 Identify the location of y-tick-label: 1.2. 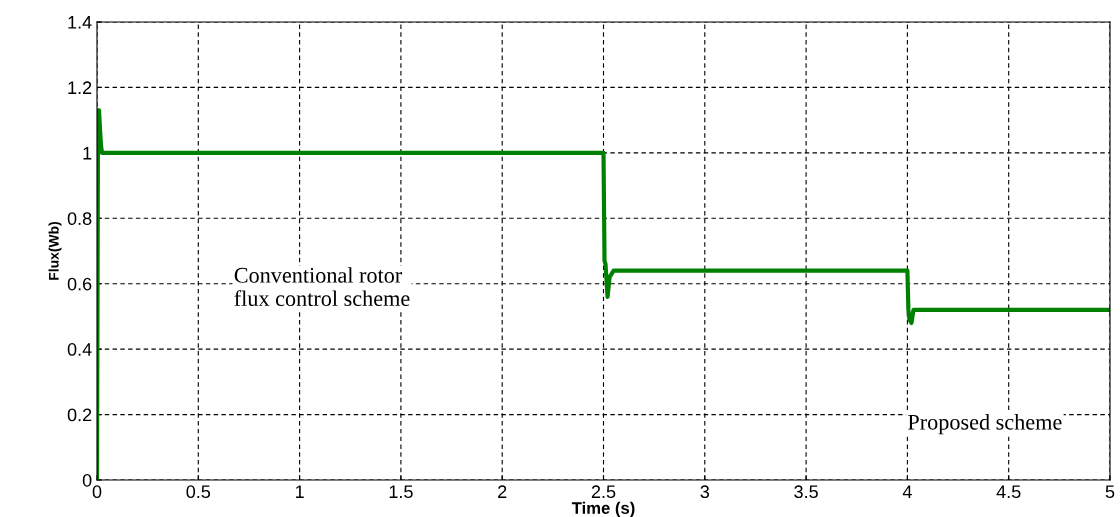
(80, 87).